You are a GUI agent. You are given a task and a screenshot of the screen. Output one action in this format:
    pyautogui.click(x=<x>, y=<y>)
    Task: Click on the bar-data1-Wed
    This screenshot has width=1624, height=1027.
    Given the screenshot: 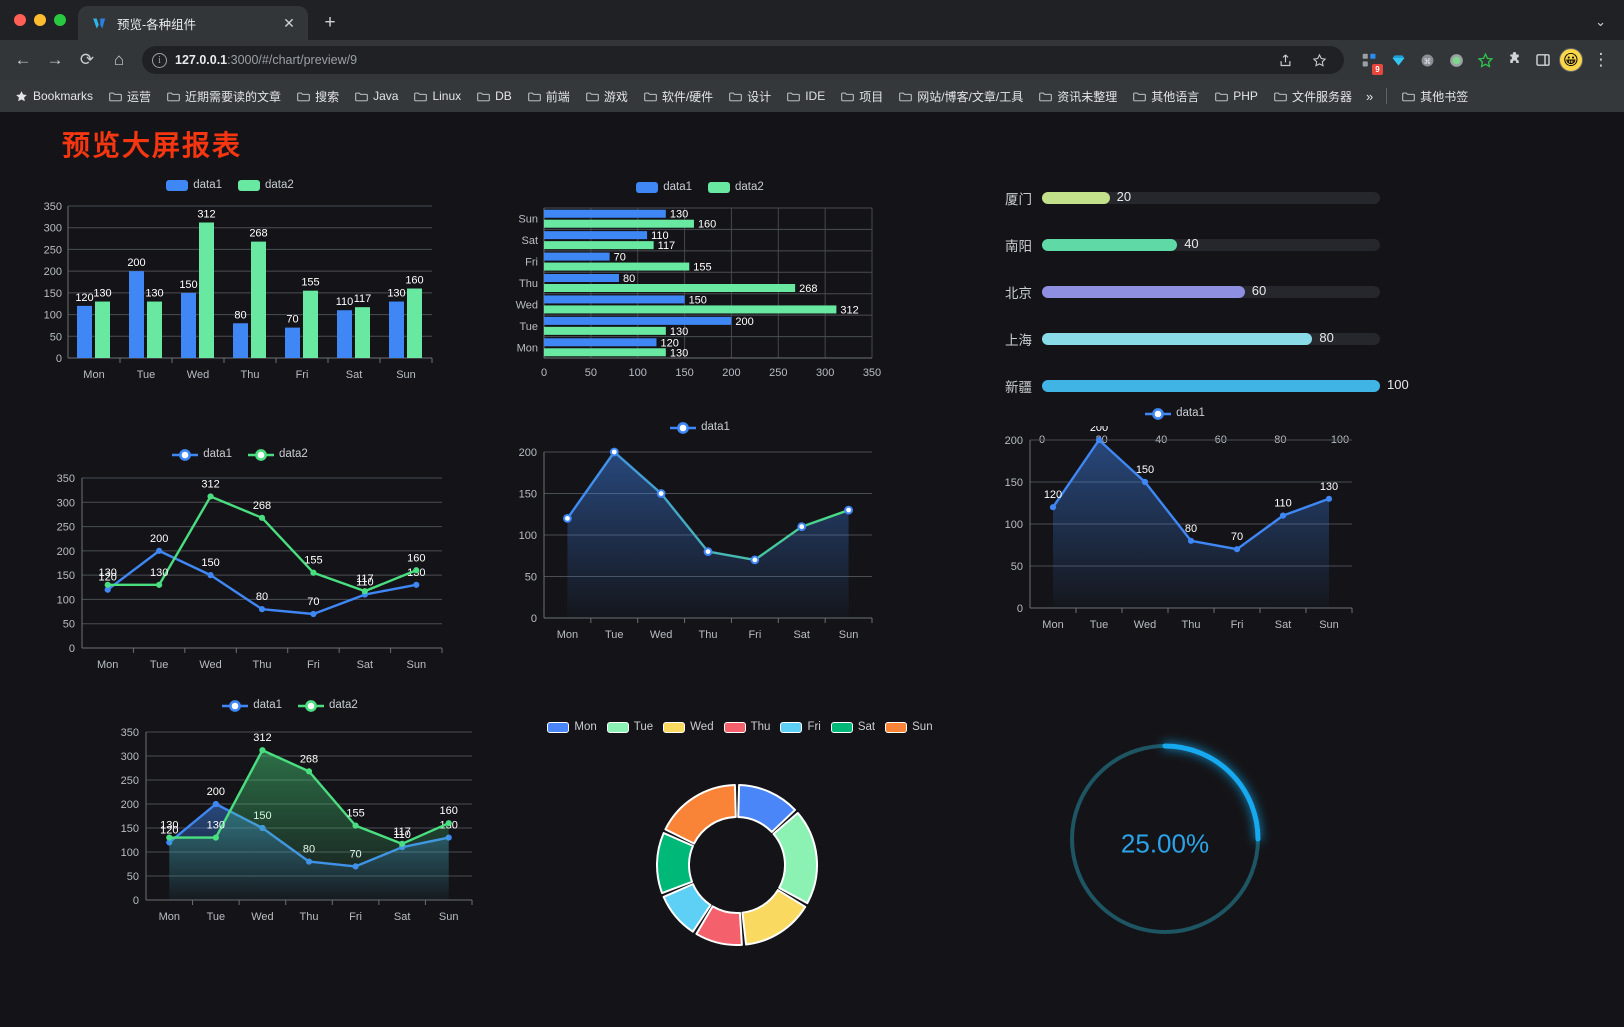 What is the action you would take?
    pyautogui.click(x=614, y=299)
    